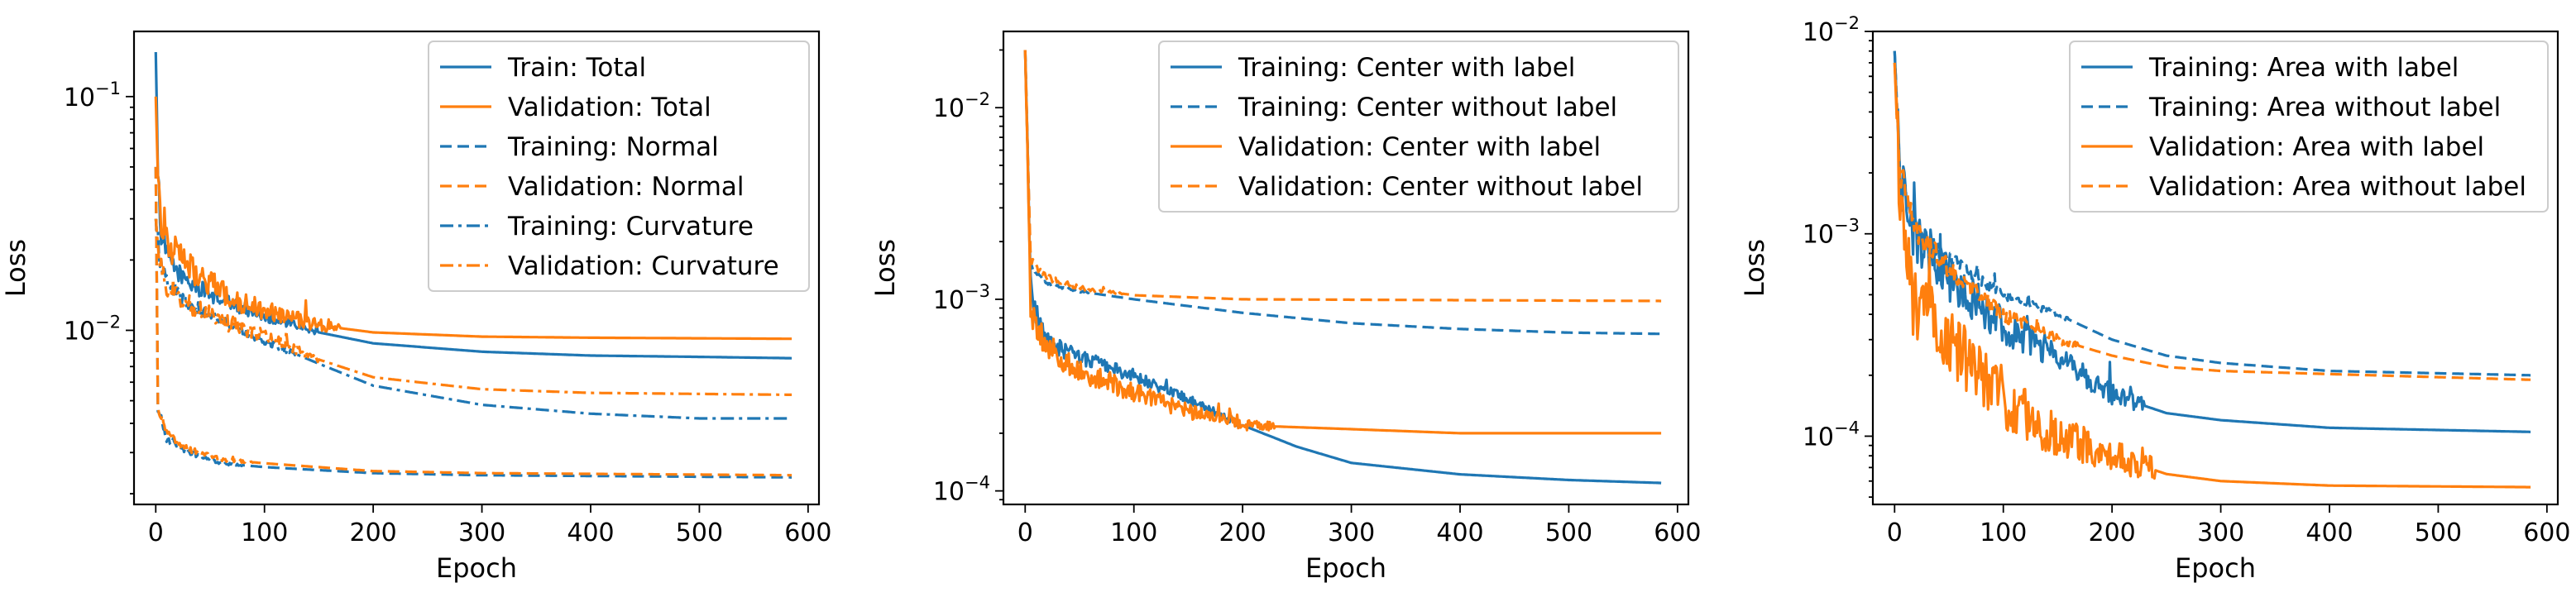 The height and width of the screenshot is (602, 2576). I want to click on series-line-validation-center-without-label, so click(1343, 176).